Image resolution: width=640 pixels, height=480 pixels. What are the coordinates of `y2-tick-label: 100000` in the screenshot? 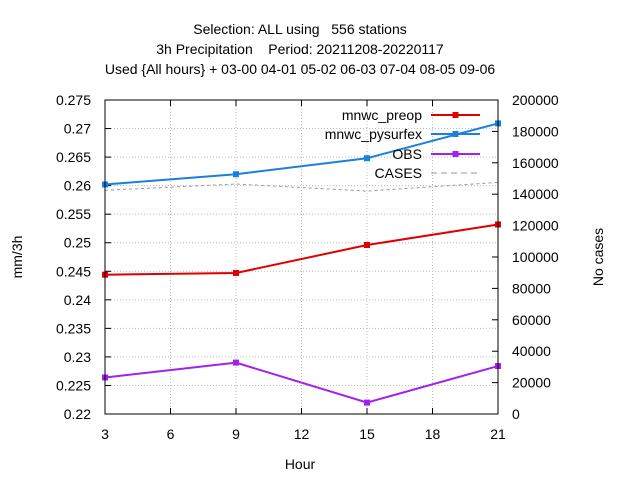 It's located at (535, 257).